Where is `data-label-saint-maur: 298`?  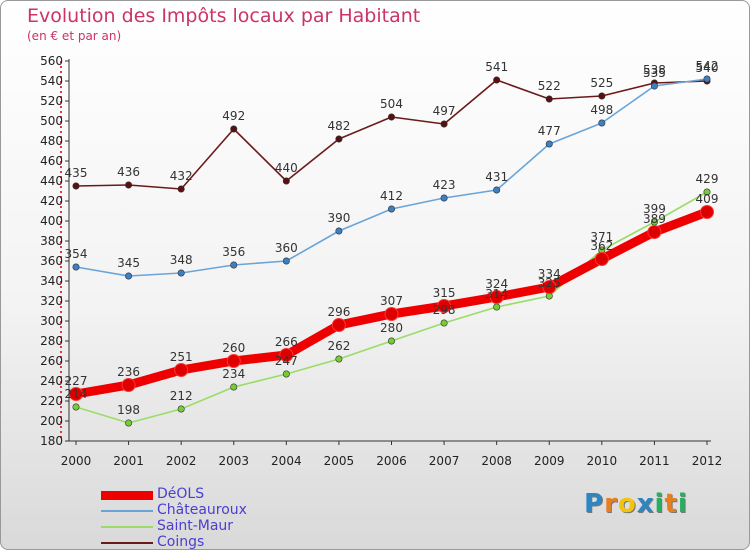
data-label-saint-maur: 298 is located at coordinates (444, 310).